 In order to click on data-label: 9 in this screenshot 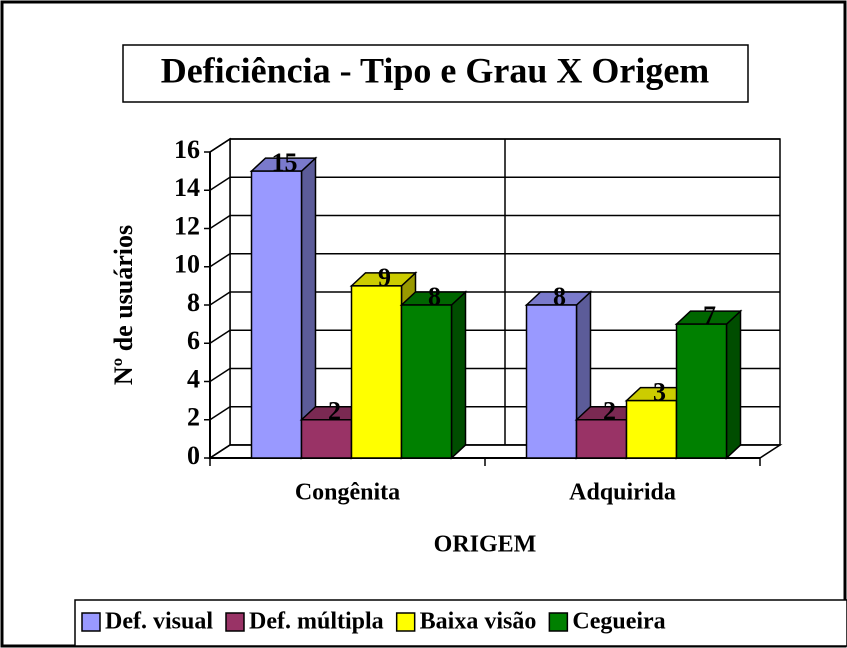, I will do `click(384, 277)`.